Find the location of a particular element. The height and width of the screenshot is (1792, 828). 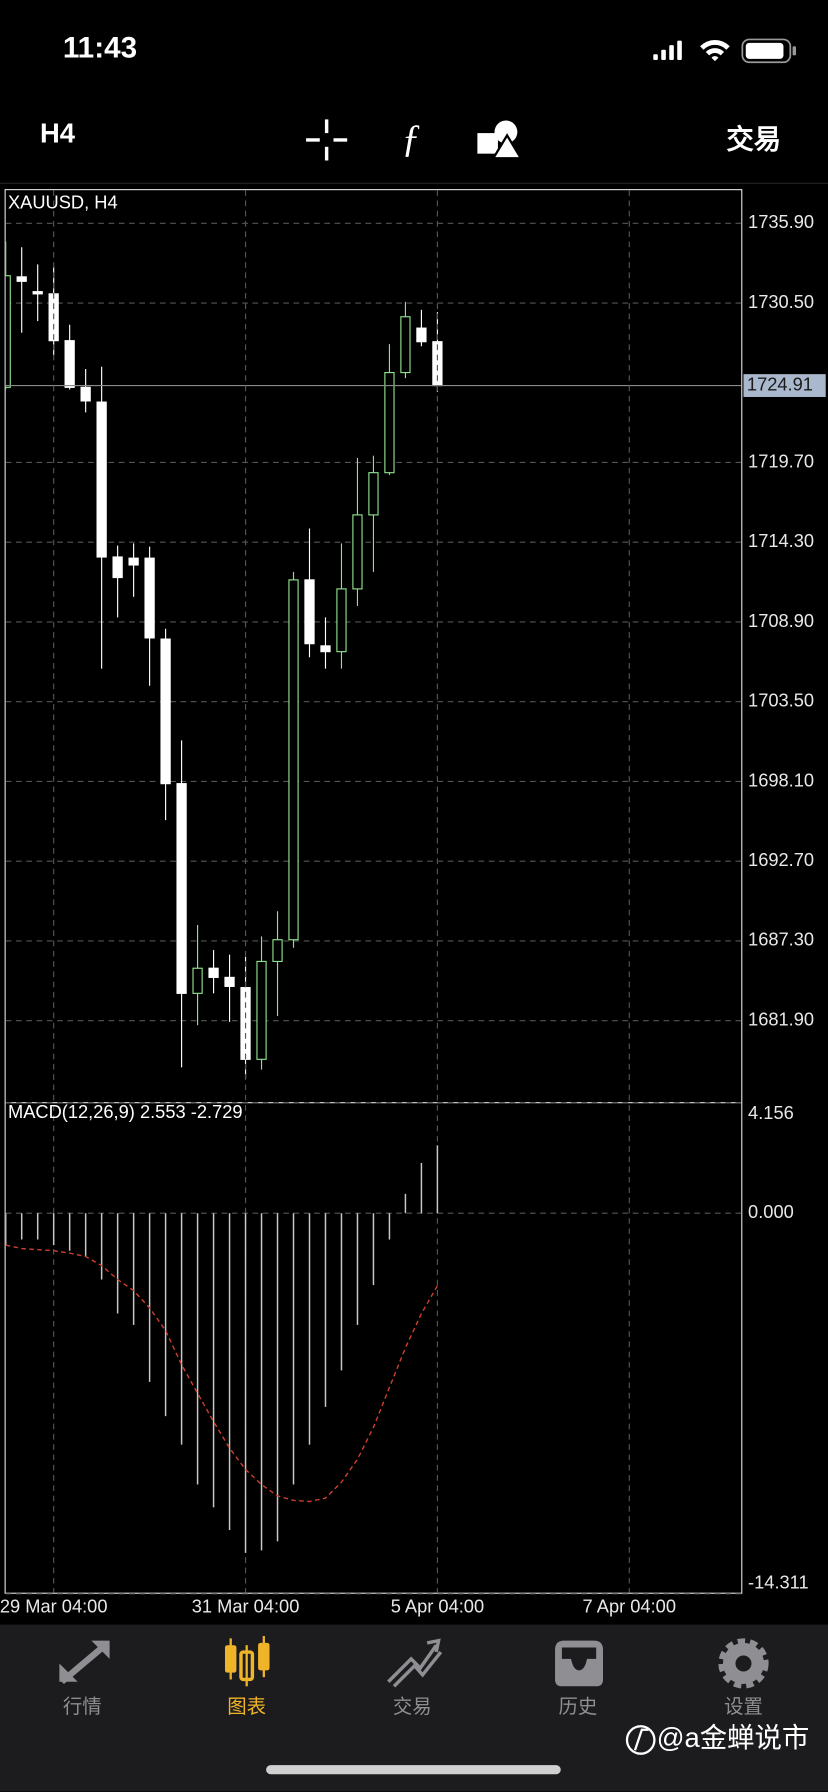

tab-icon-chart is located at coordinates (247, 1661).